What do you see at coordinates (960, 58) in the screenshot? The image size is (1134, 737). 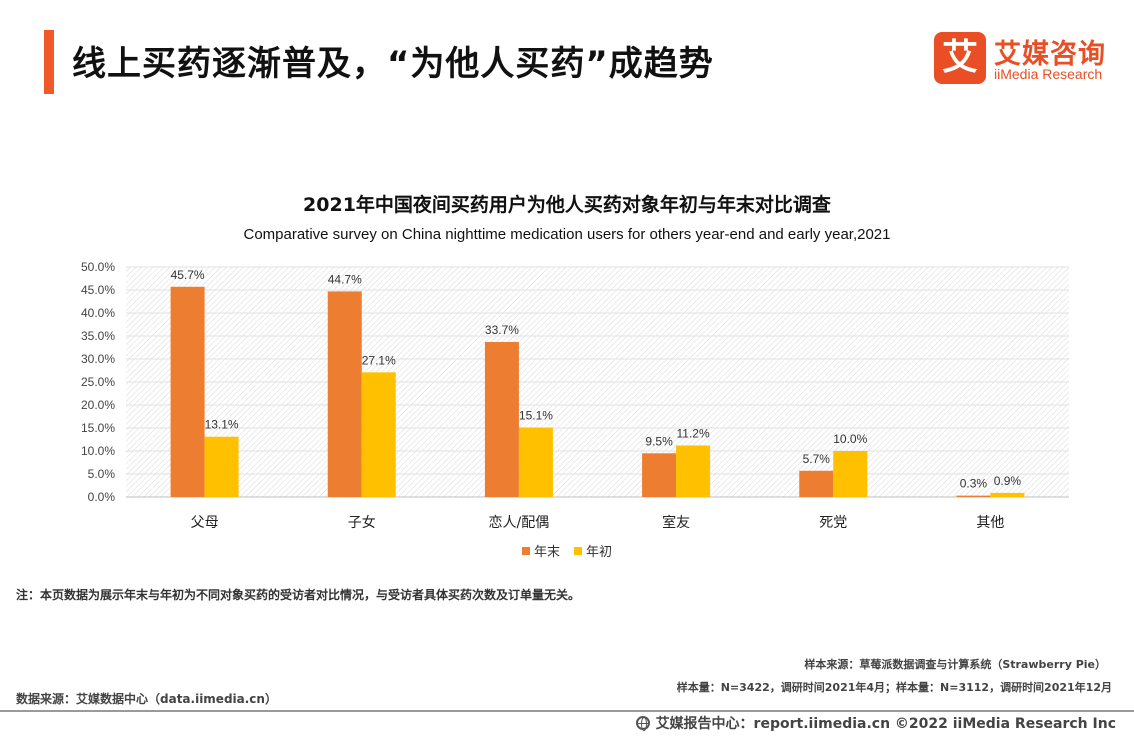 I see `logo-mark: 艾` at bounding box center [960, 58].